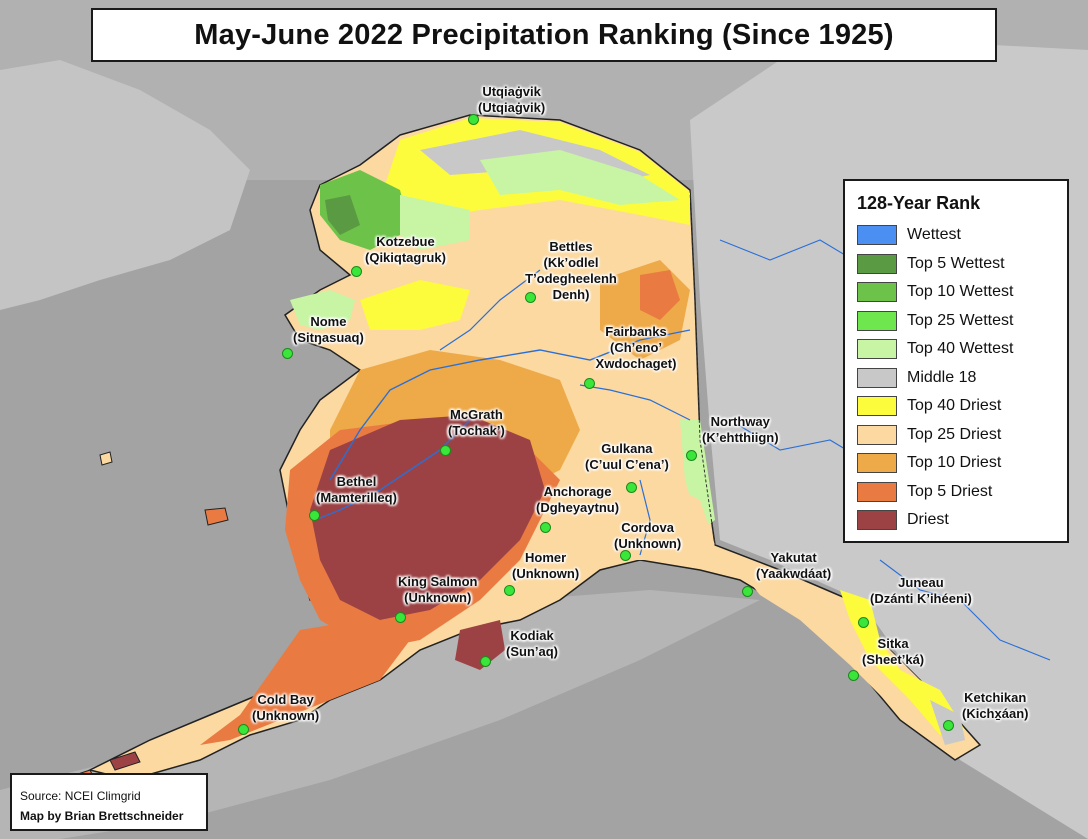 This screenshot has width=1088, height=839. I want to click on city-name: Cordova, so click(647, 527).